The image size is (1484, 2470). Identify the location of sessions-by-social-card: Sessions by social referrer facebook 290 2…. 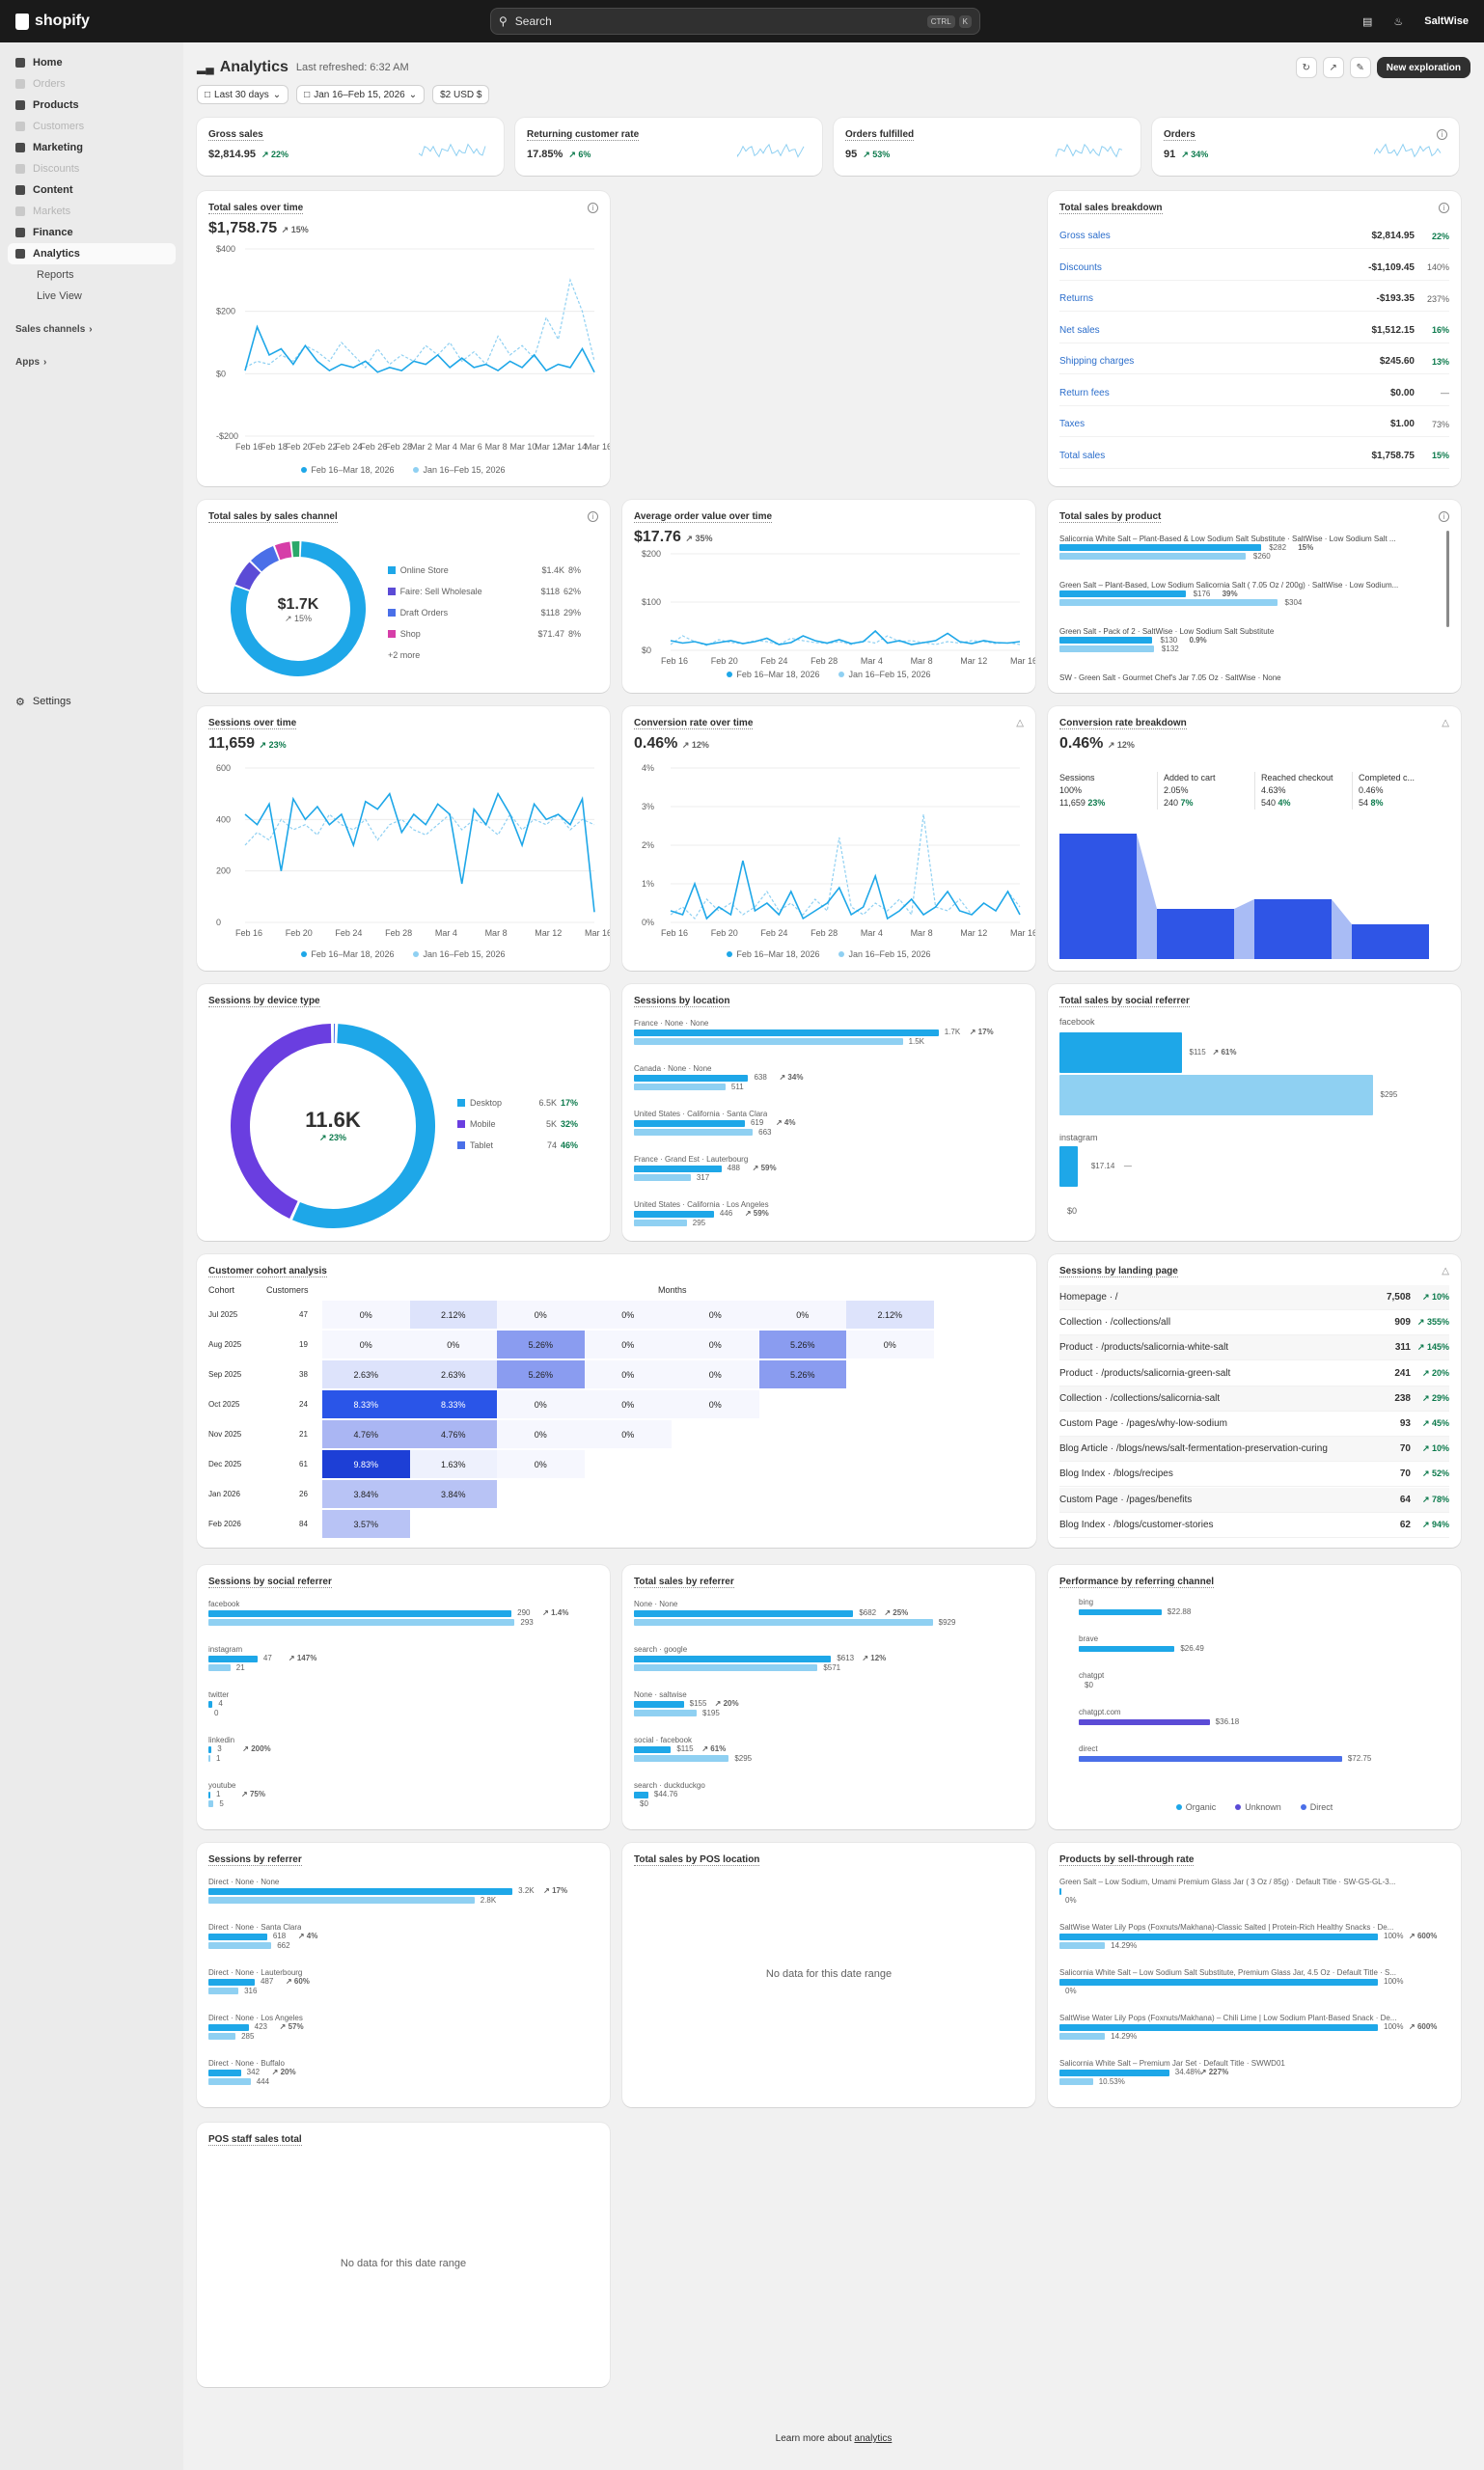
(403, 1697).